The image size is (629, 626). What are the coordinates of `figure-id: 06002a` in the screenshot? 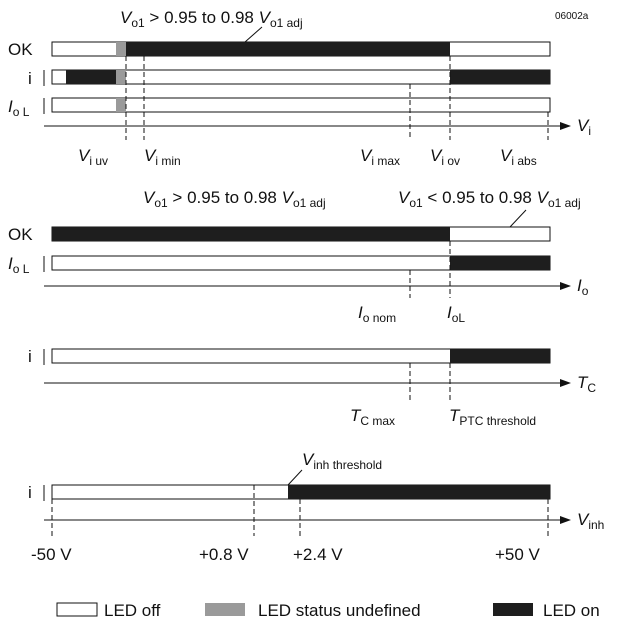 It's located at (572, 16).